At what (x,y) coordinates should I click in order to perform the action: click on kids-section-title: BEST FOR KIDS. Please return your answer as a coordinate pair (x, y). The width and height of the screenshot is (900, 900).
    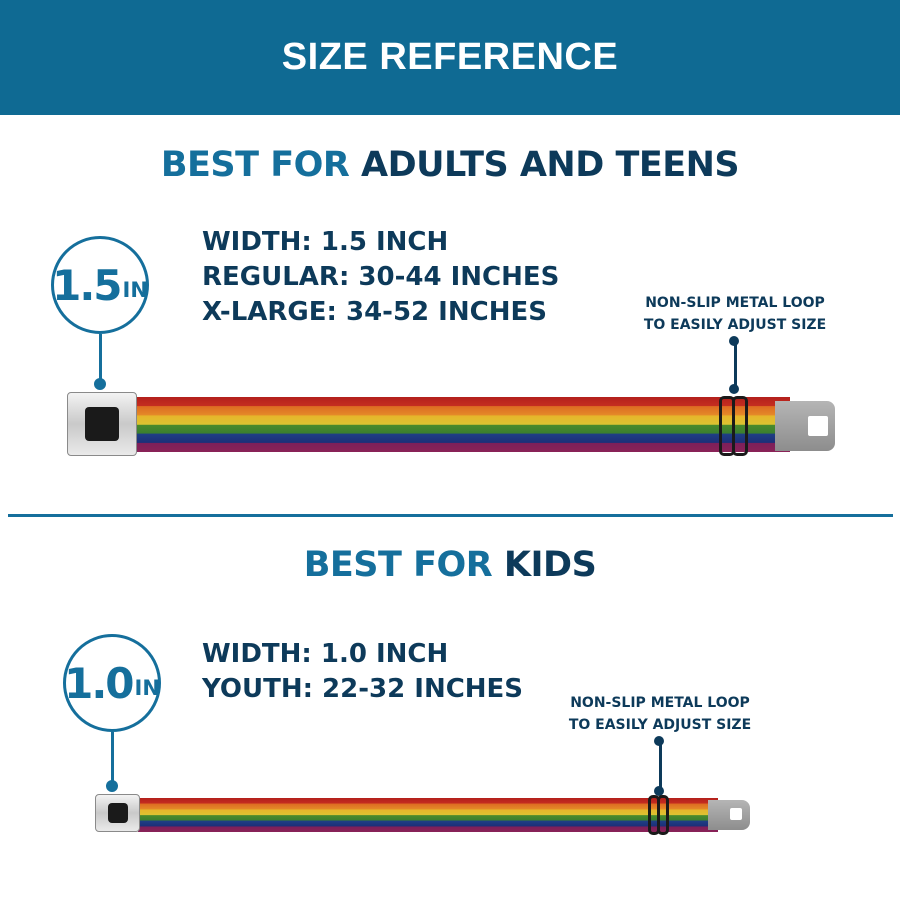
    Looking at the image, I should click on (450, 565).